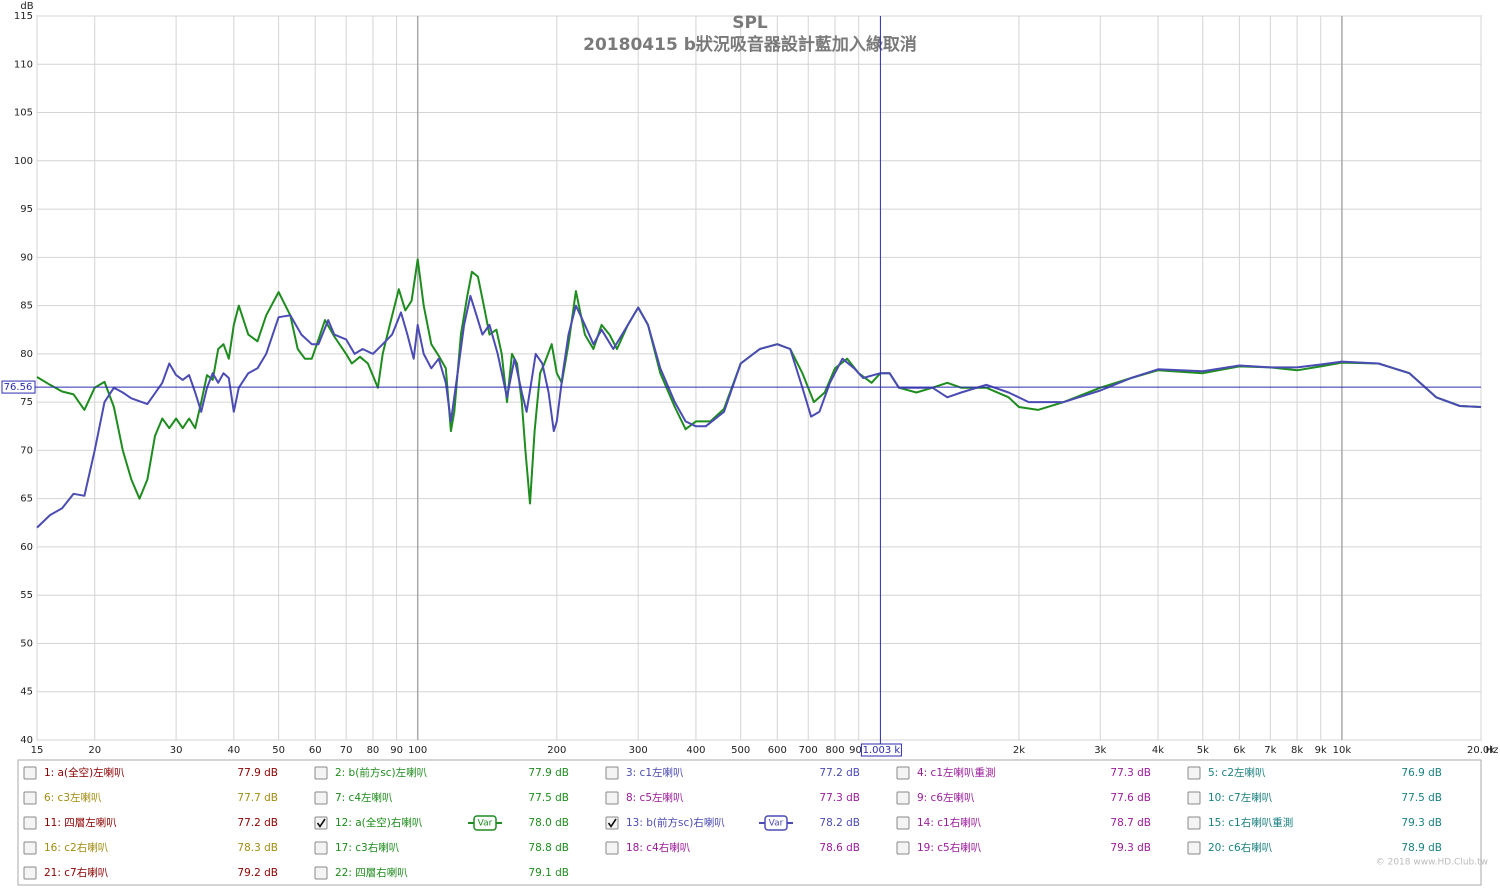 This screenshot has width=1500, height=889. Describe the element at coordinates (1237, 772) in the screenshot. I see `legend-series-name: 5: c2左喇叭` at that location.